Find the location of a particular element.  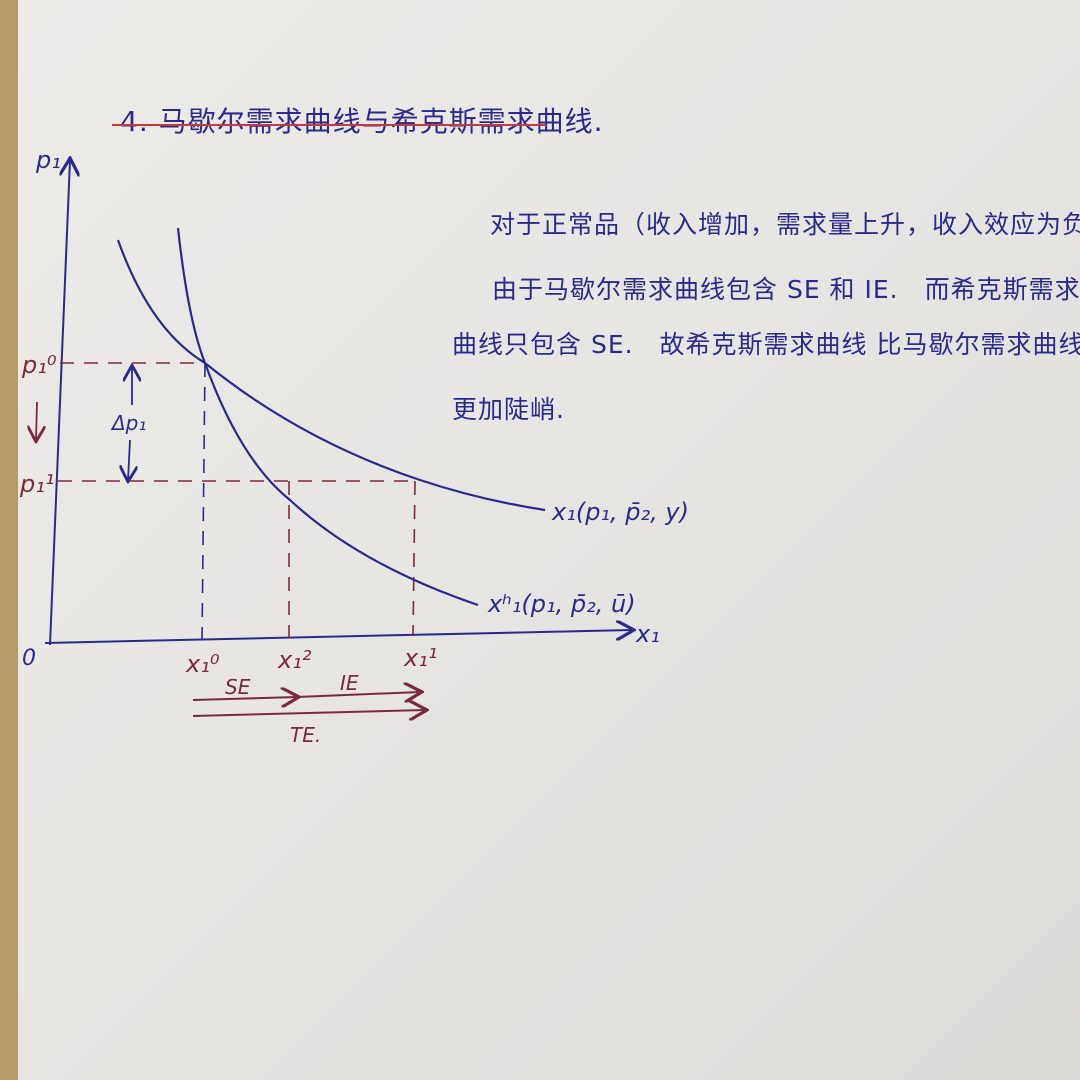

ie-label: IE is located at coordinates (349, 683).